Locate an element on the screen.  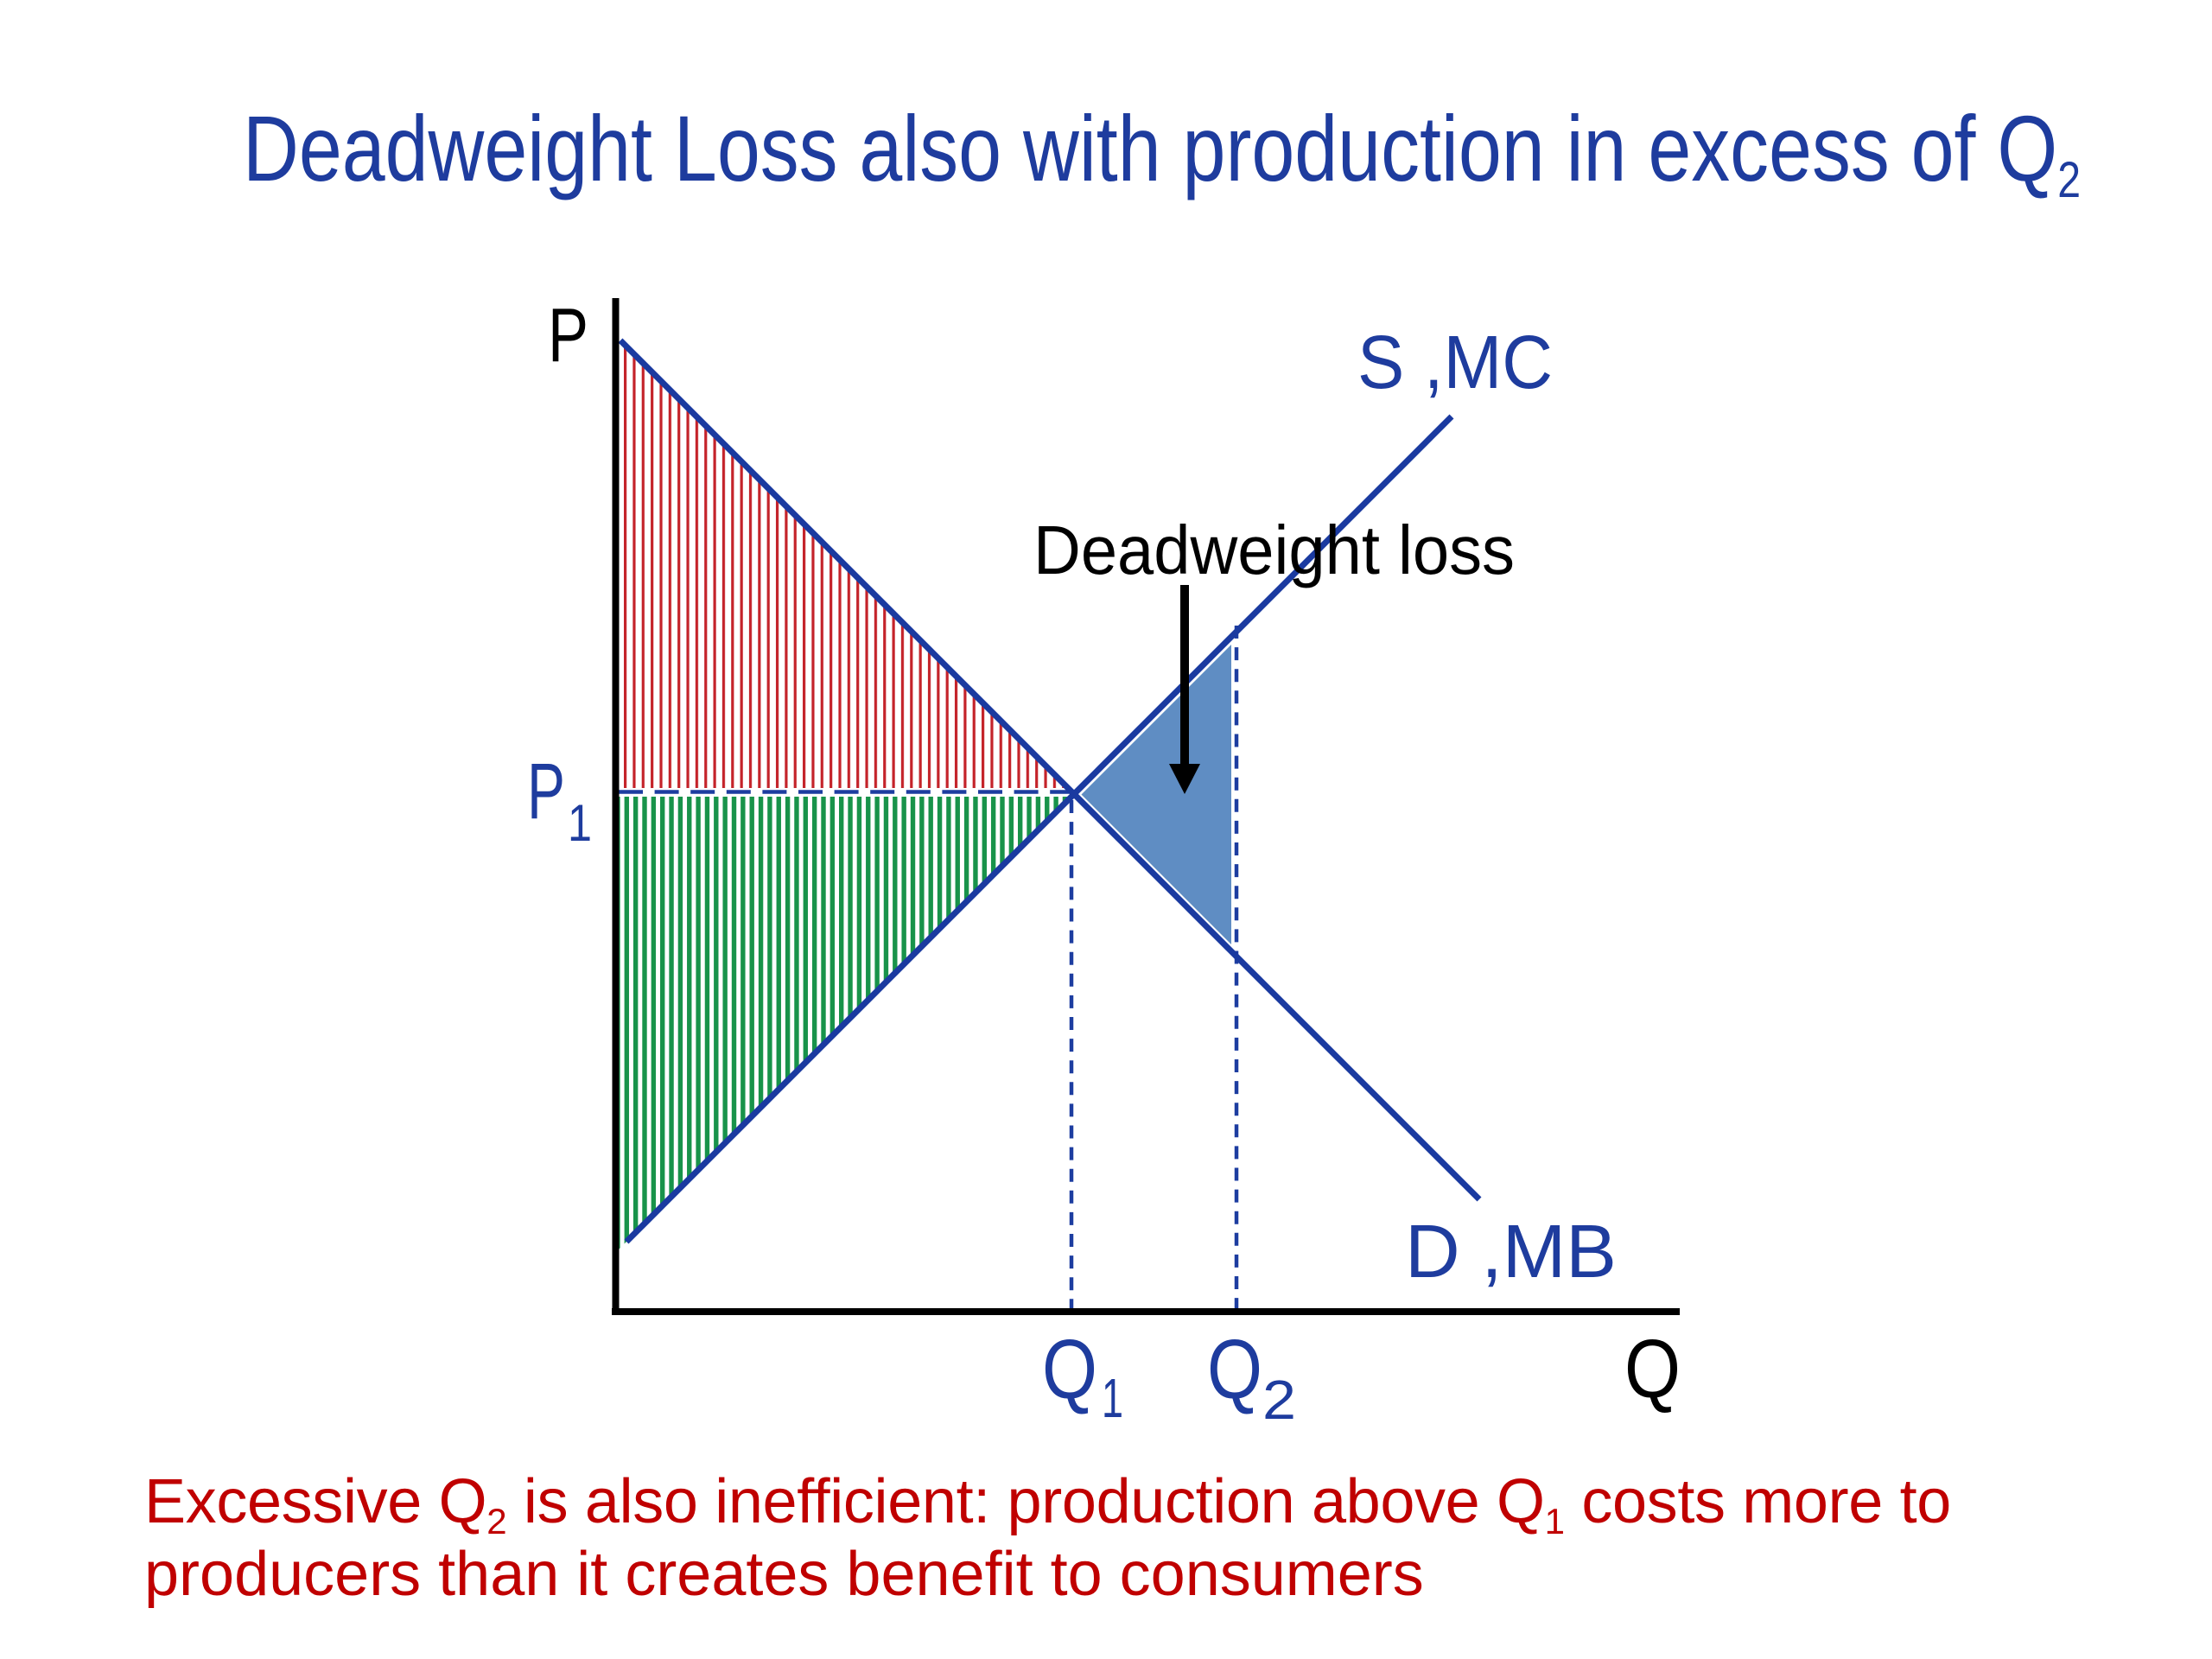
svg-text: D ,MB is located at coordinates (1511, 1252).